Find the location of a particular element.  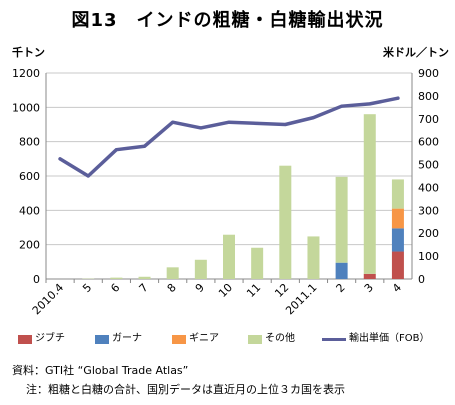

source-note: 資料：GTI社 “Global Trade Atlas” is located at coordinates (100, 370).